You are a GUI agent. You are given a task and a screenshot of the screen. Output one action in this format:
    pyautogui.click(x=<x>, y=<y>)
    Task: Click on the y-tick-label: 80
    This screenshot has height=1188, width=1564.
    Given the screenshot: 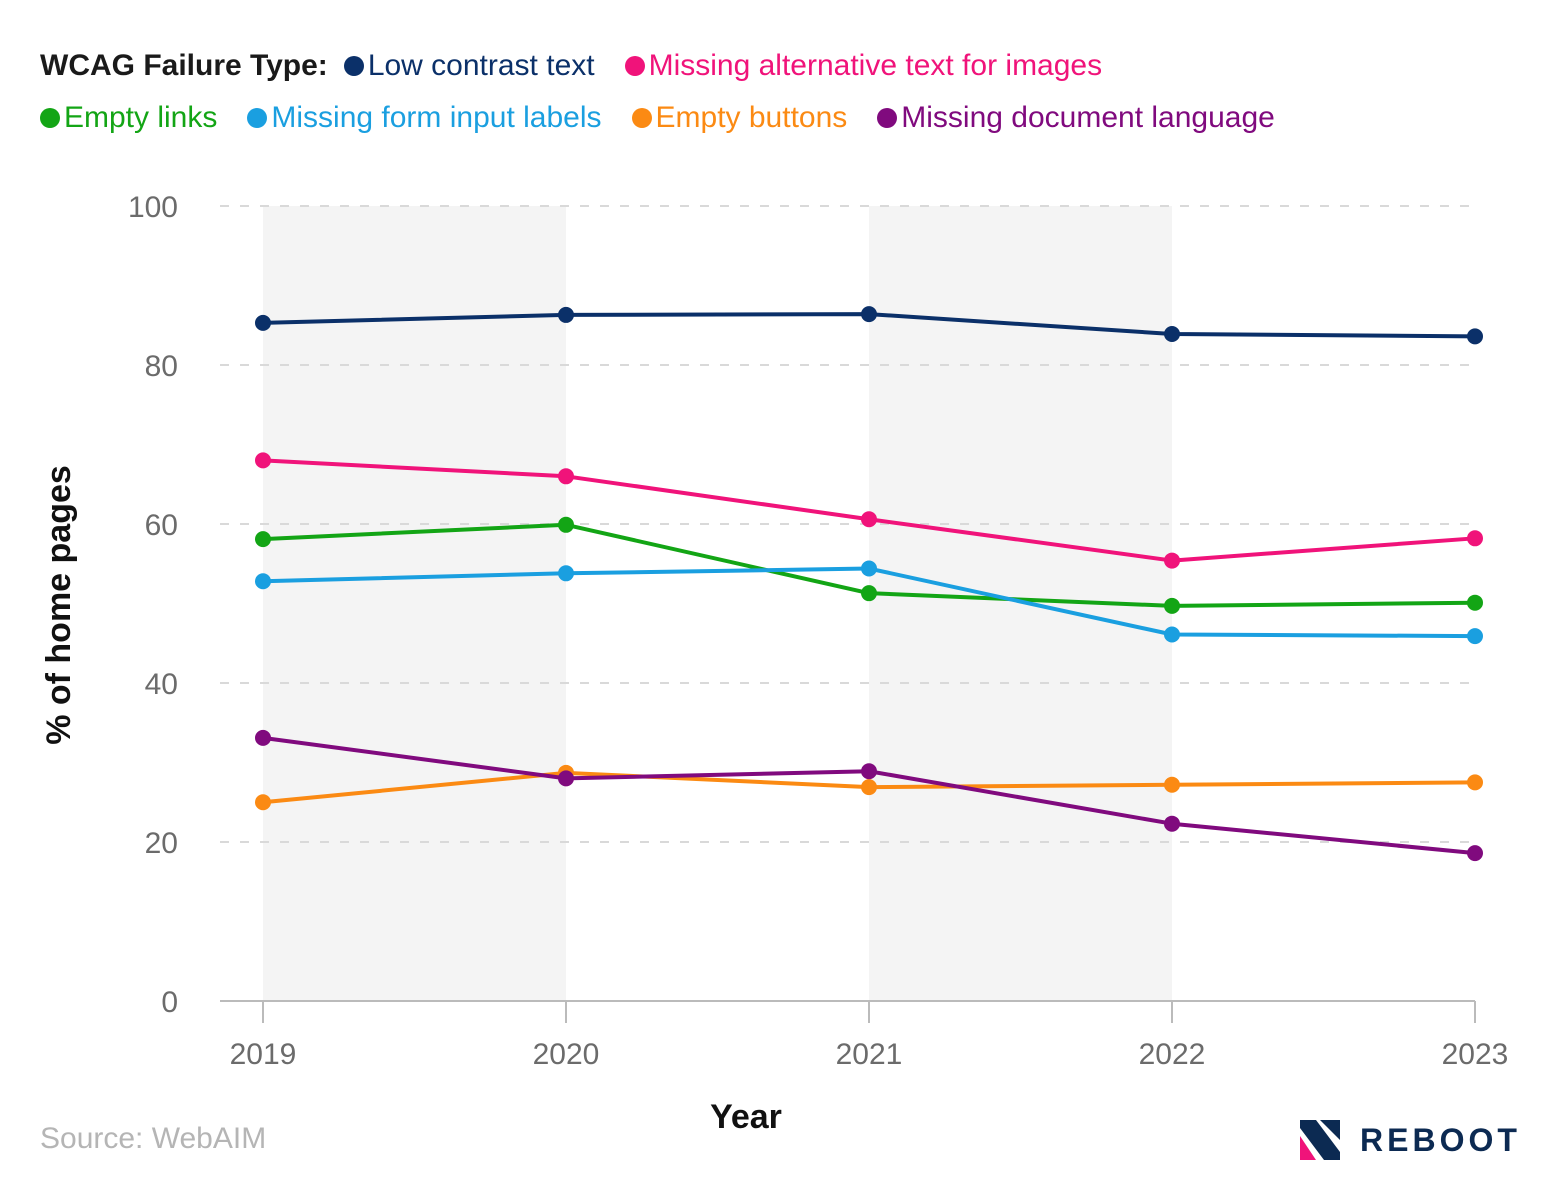 What is the action you would take?
    pyautogui.click(x=161, y=366)
    